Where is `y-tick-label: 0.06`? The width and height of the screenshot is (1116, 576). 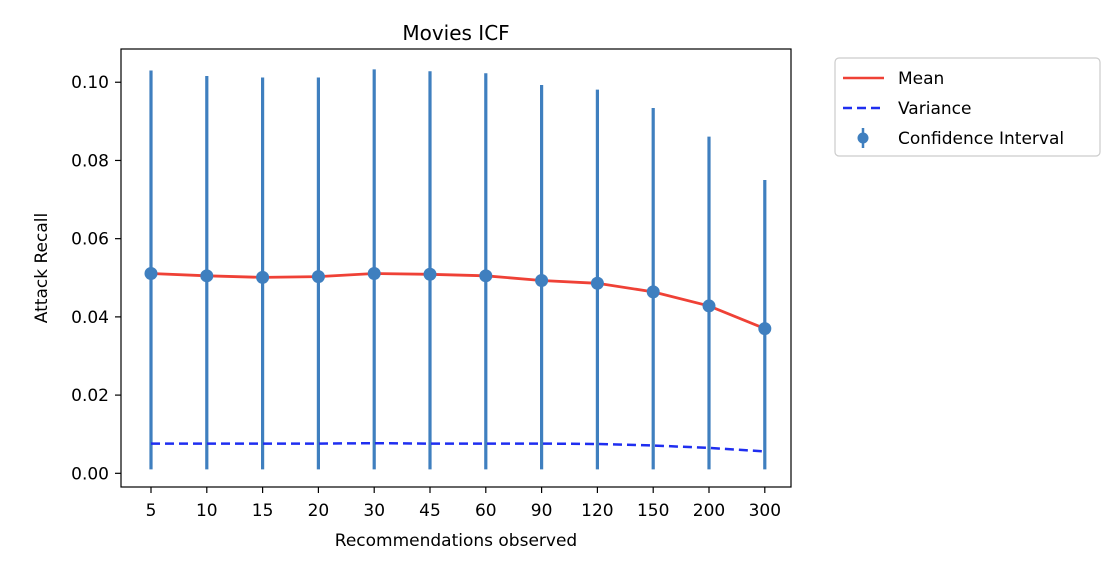
y-tick-label: 0.06 is located at coordinates (90, 240).